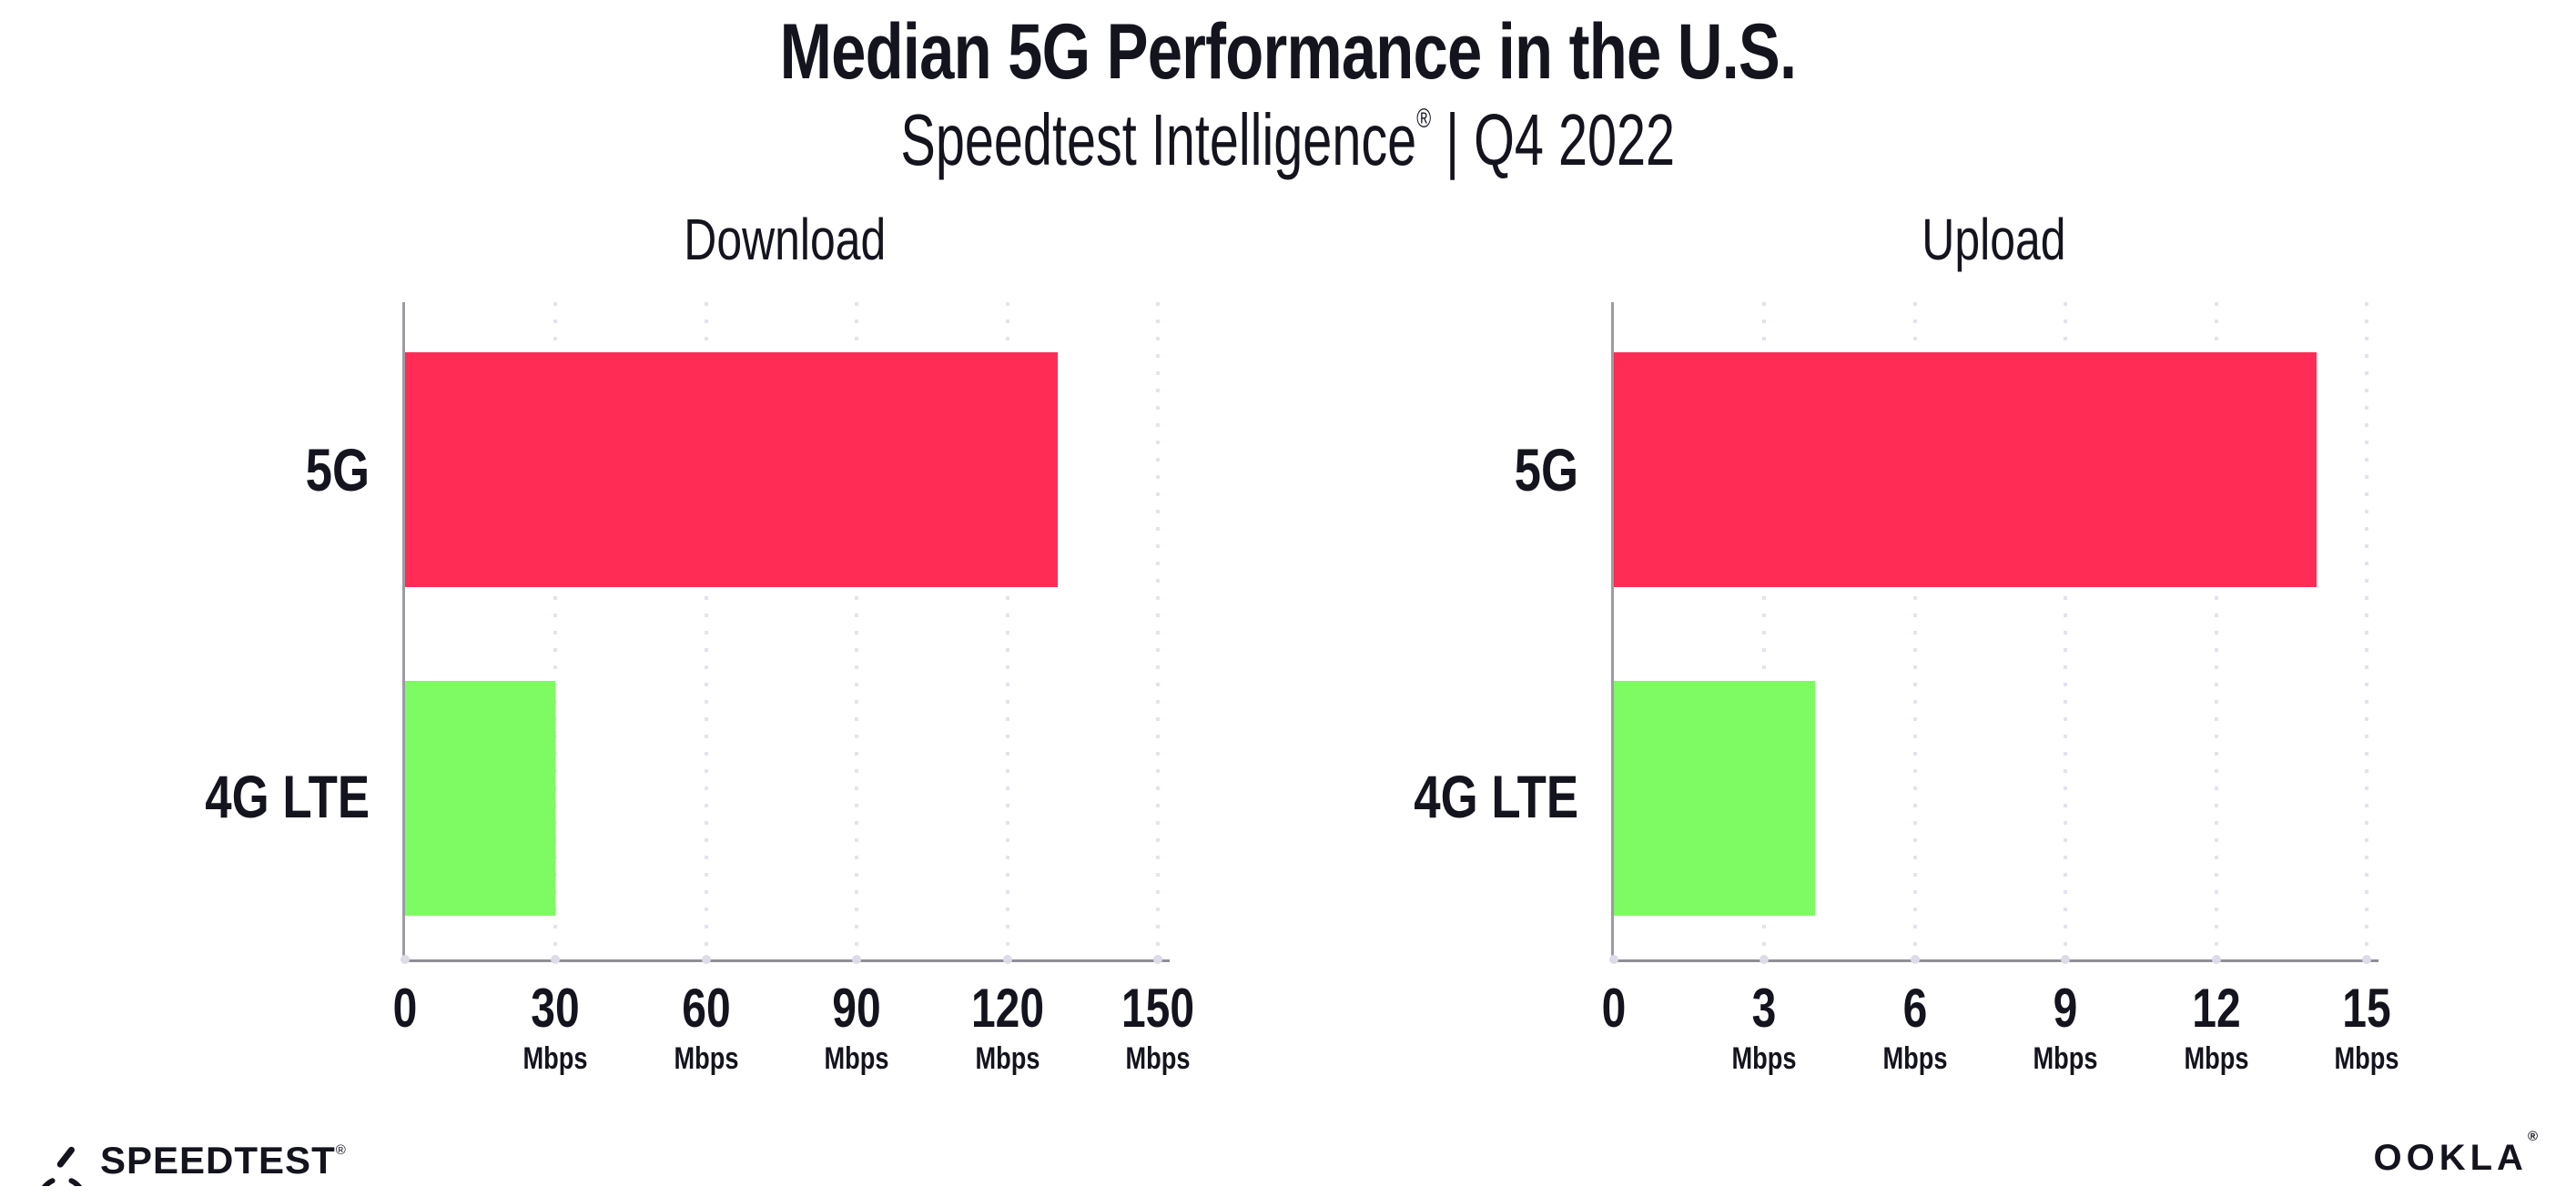 The width and height of the screenshot is (2576, 1197). What do you see at coordinates (2532, 1137) in the screenshot?
I see `ookla-registered-icon: ®` at bounding box center [2532, 1137].